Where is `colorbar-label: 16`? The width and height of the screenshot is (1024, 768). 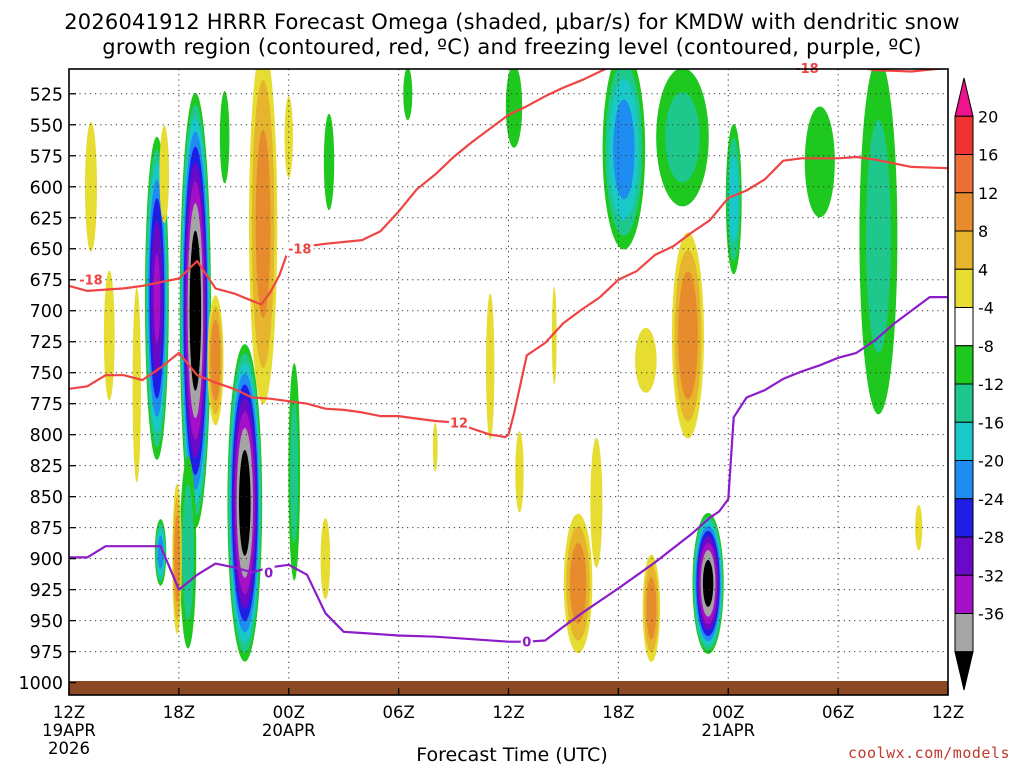
colorbar-label: 16 is located at coordinates (988, 155).